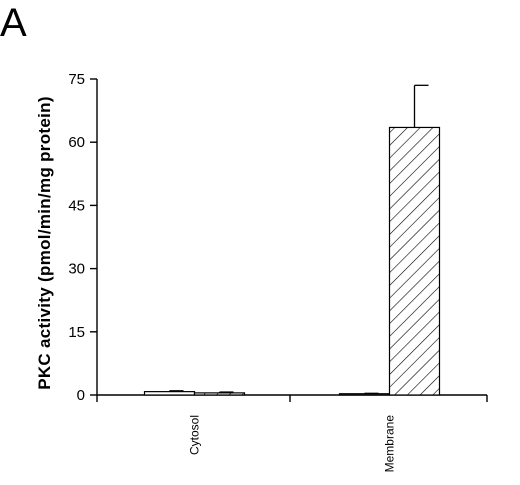  Describe the element at coordinates (76, 332) in the screenshot. I see `y-tick-label: 15` at that location.